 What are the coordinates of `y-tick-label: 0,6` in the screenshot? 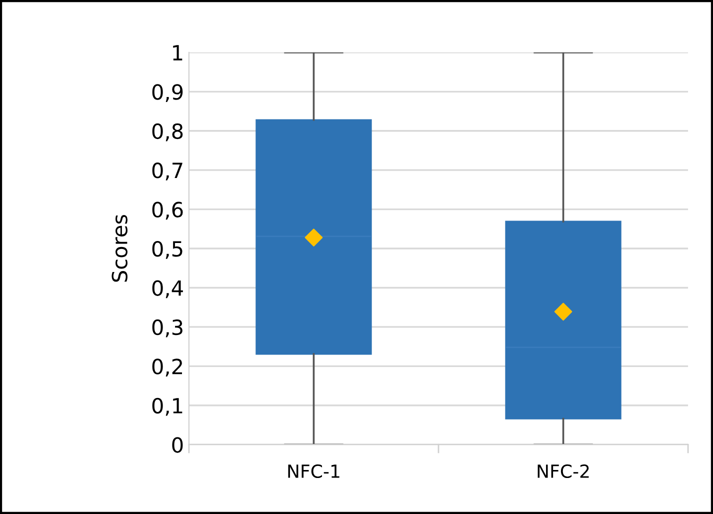 It's located at (167, 211).